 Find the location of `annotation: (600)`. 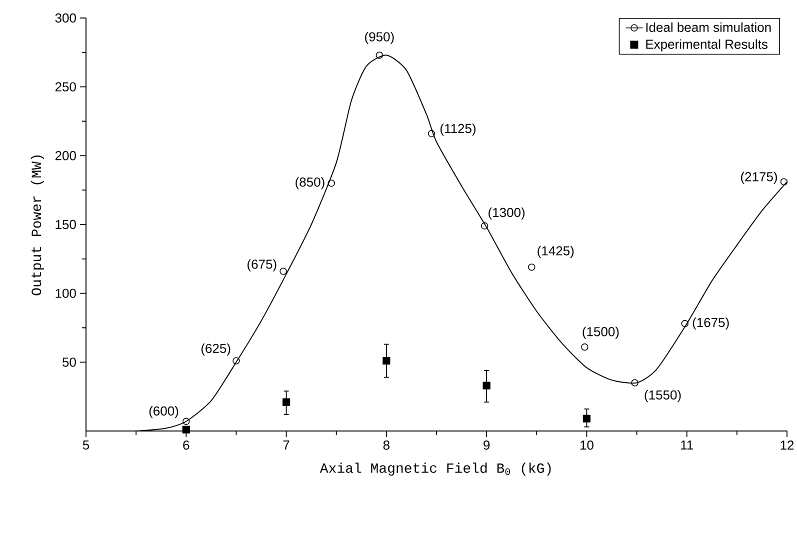

annotation: (600) is located at coordinates (163, 412).